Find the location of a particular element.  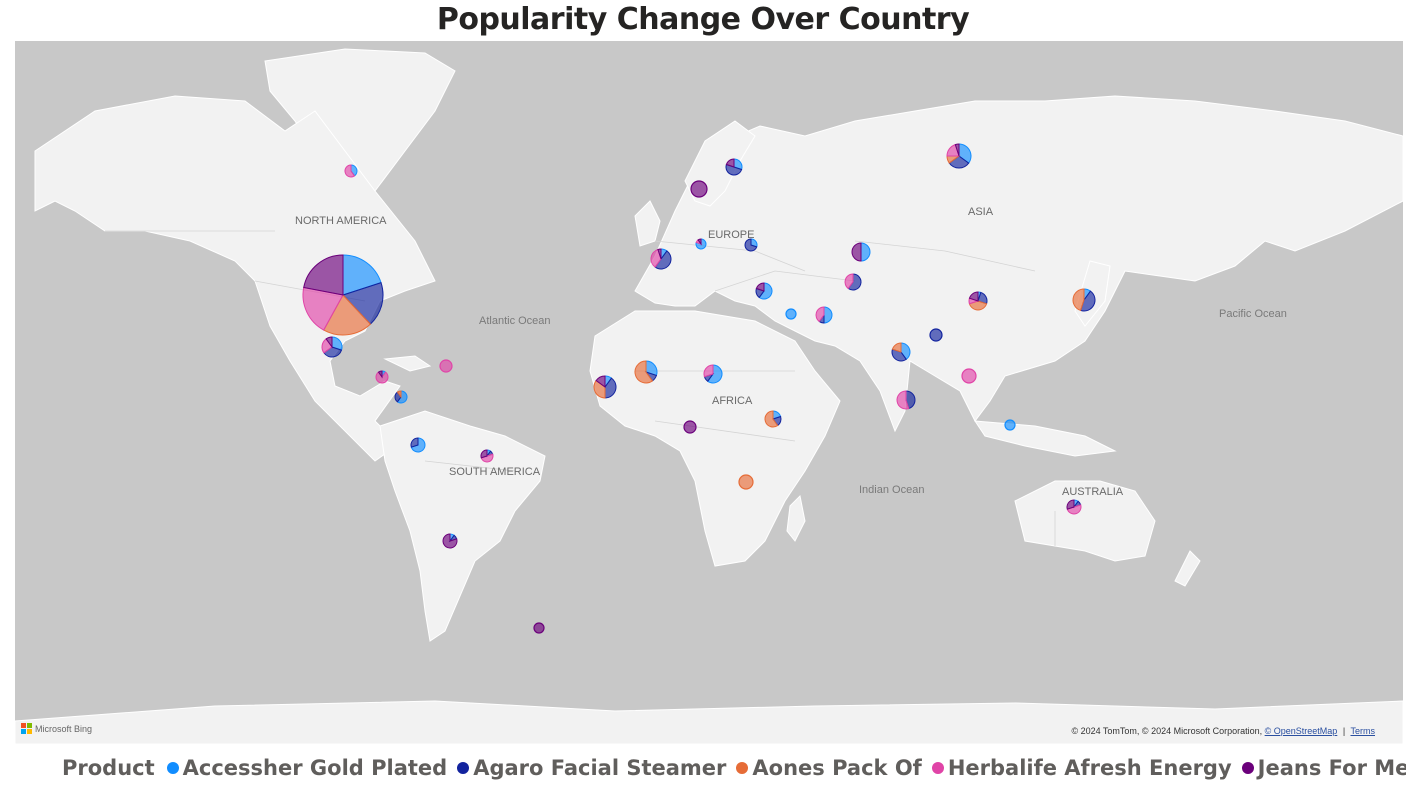

pie-marker-france is located at coordinates (661, 259).